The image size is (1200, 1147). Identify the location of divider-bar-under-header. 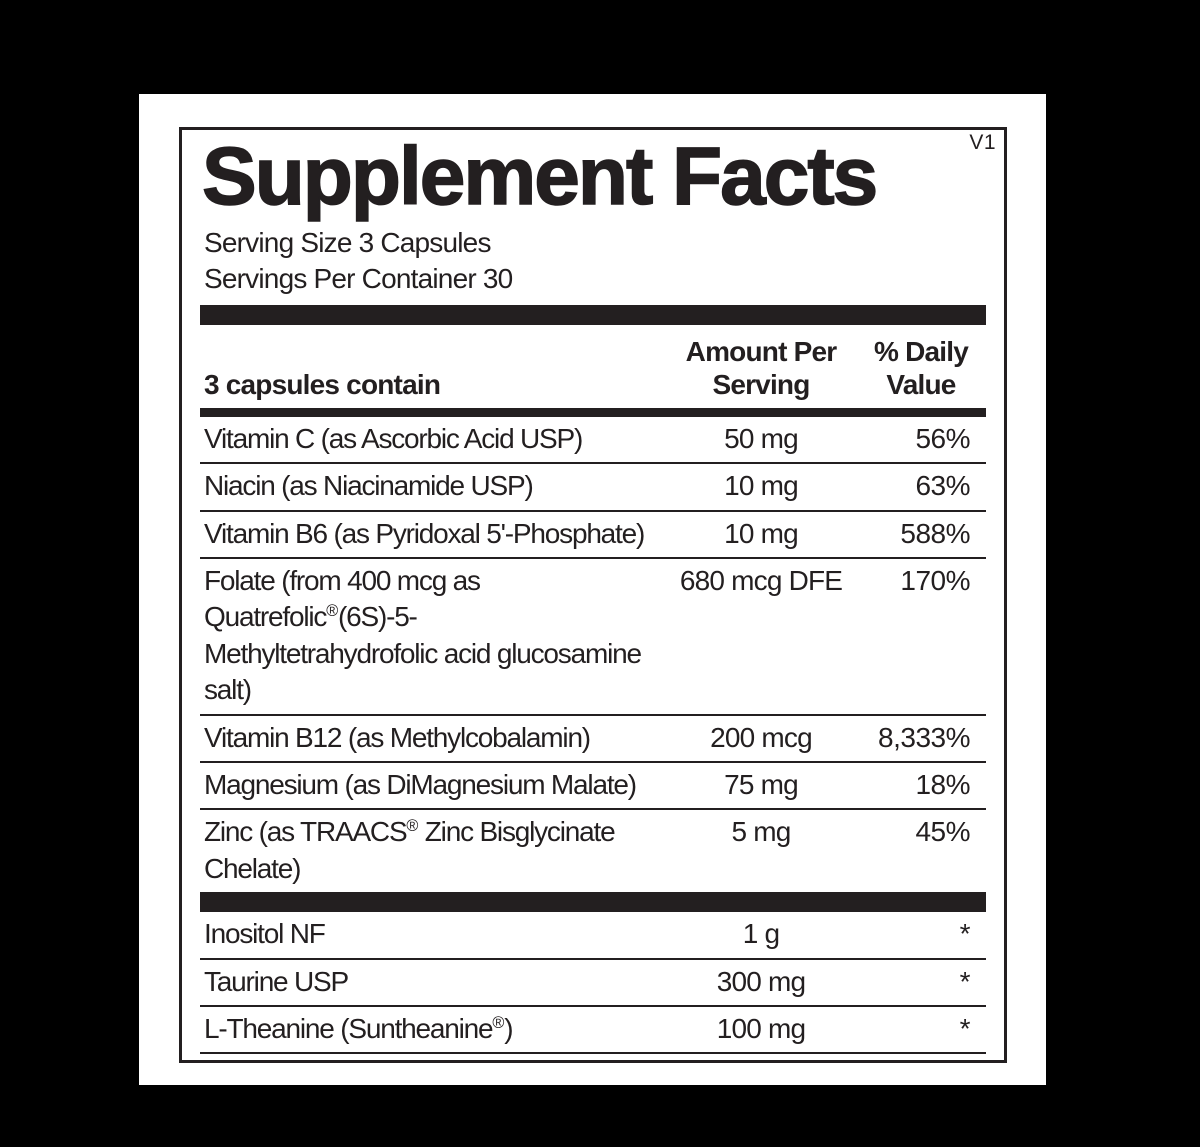
(593, 412).